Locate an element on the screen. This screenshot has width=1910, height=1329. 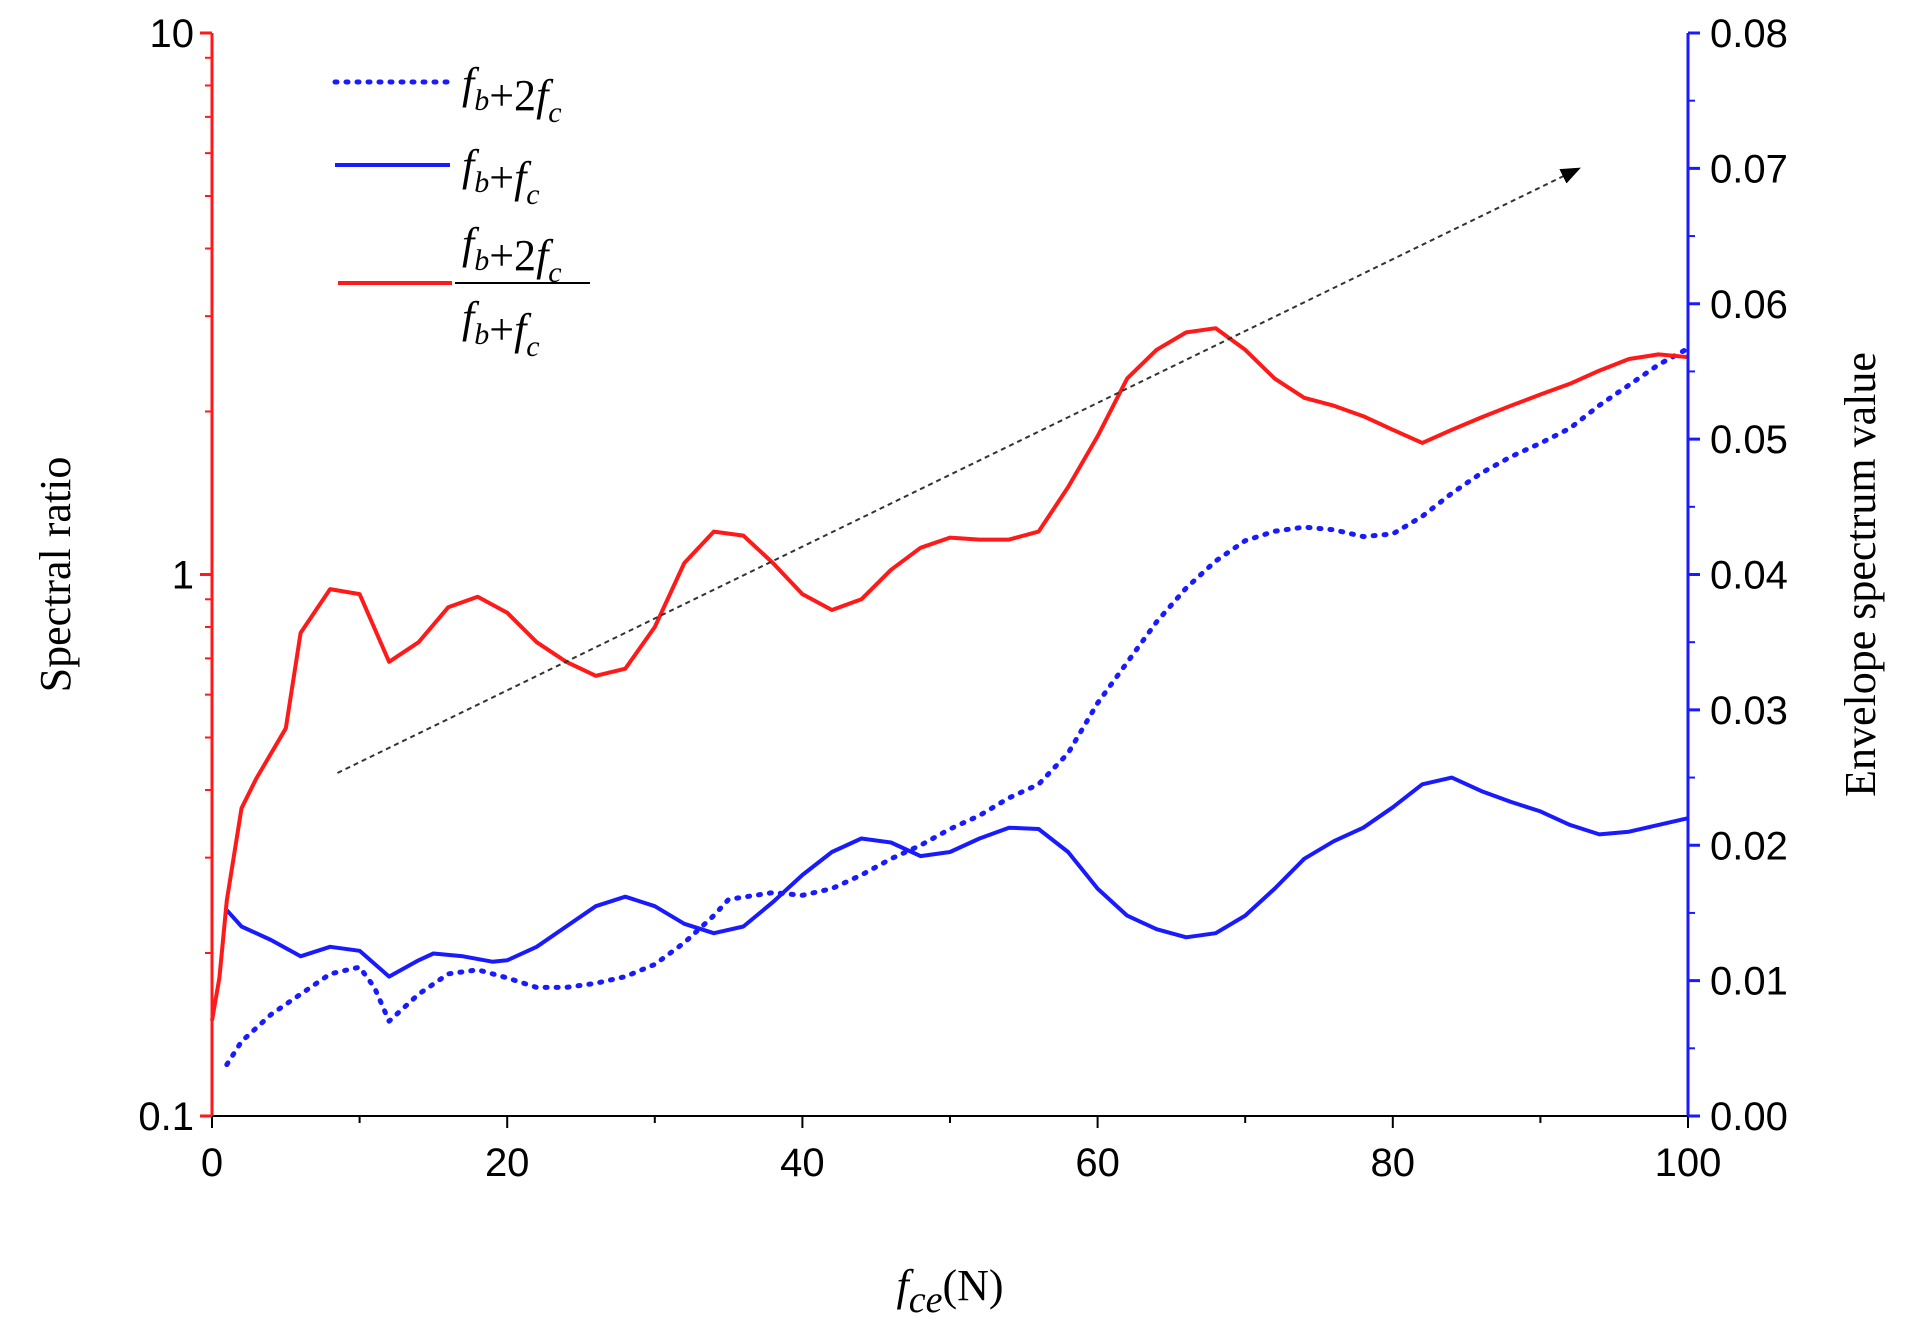
x-tick-label: 80 is located at coordinates (1393, 1163).